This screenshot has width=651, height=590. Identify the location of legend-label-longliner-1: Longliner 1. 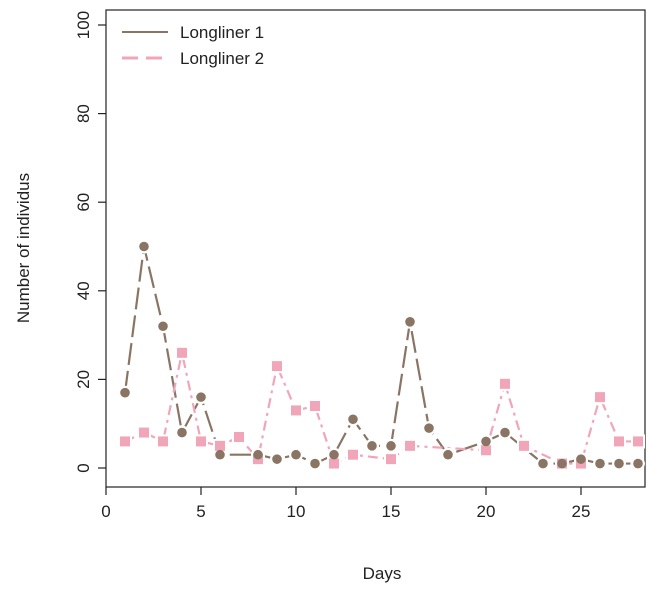
(222, 32).